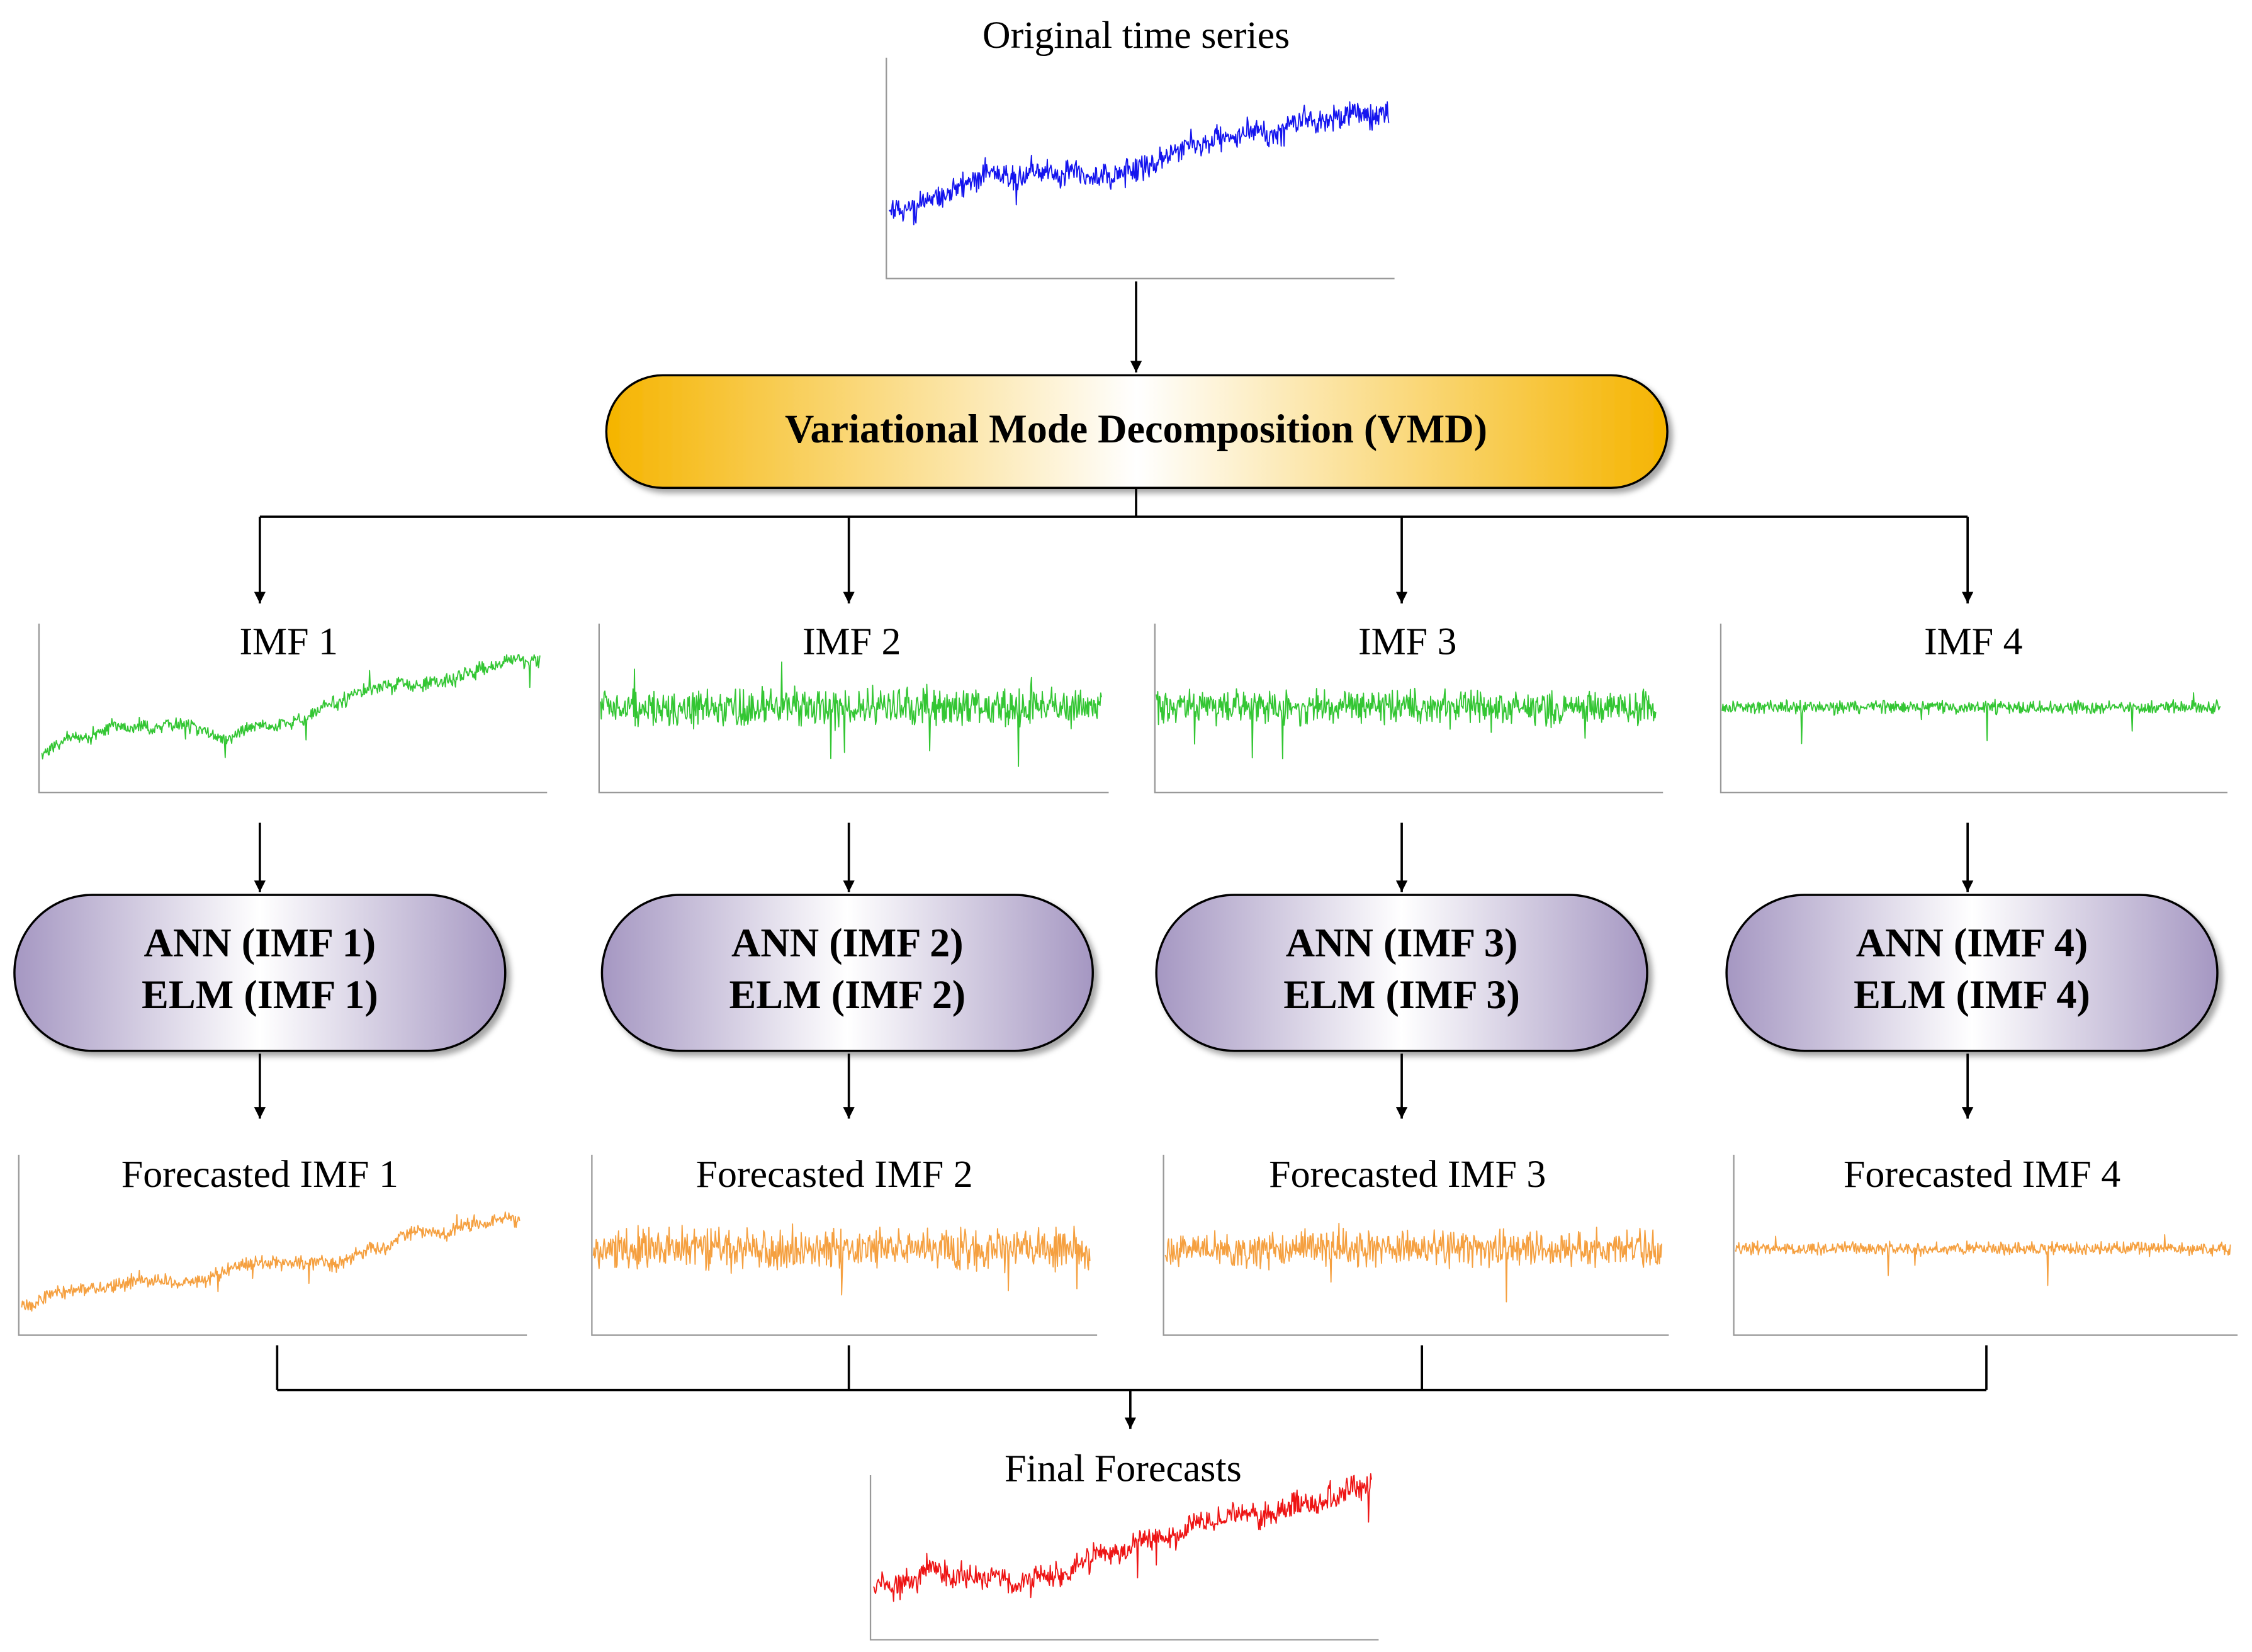  I want to click on ann-label: ANN (IMF 1), so click(260, 942).